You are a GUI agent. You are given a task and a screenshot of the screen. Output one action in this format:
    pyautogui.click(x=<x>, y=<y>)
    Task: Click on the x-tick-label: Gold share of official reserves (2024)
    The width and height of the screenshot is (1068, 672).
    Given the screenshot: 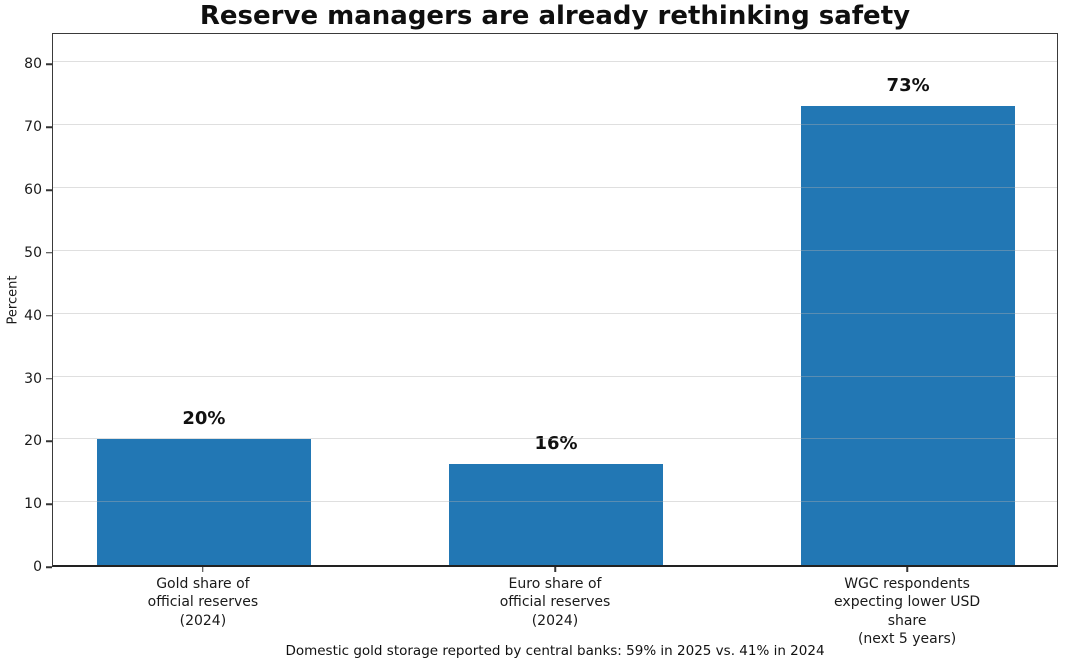 What is the action you would take?
    pyautogui.click(x=203, y=602)
    